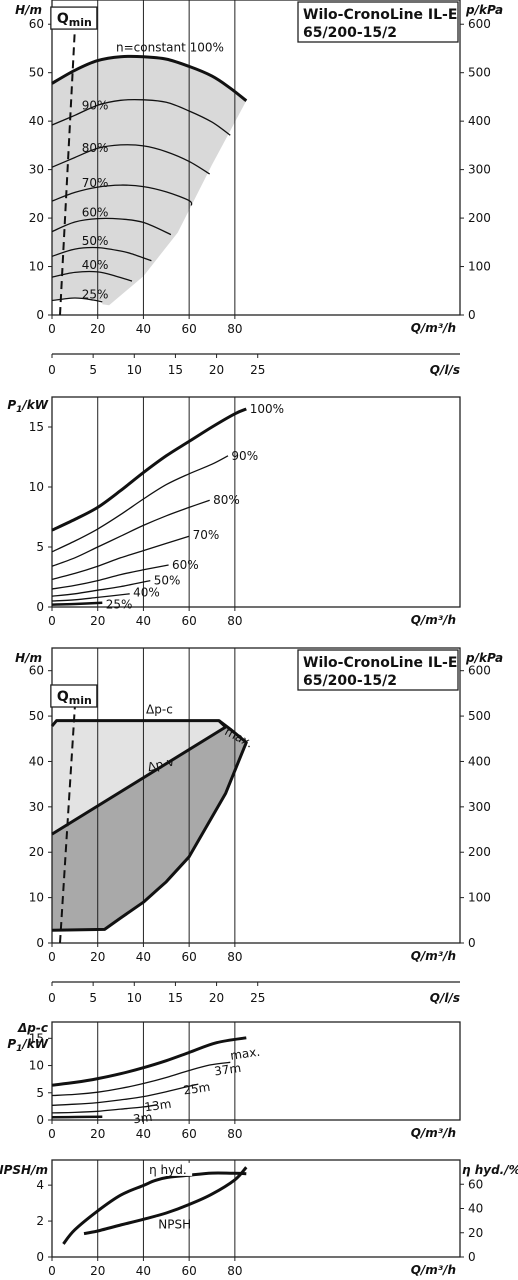 The width and height of the screenshot is (518, 1280). Describe the element at coordinates (36, 852) in the screenshot. I see `hq_dp_control-ytick-label-20: 20` at that location.